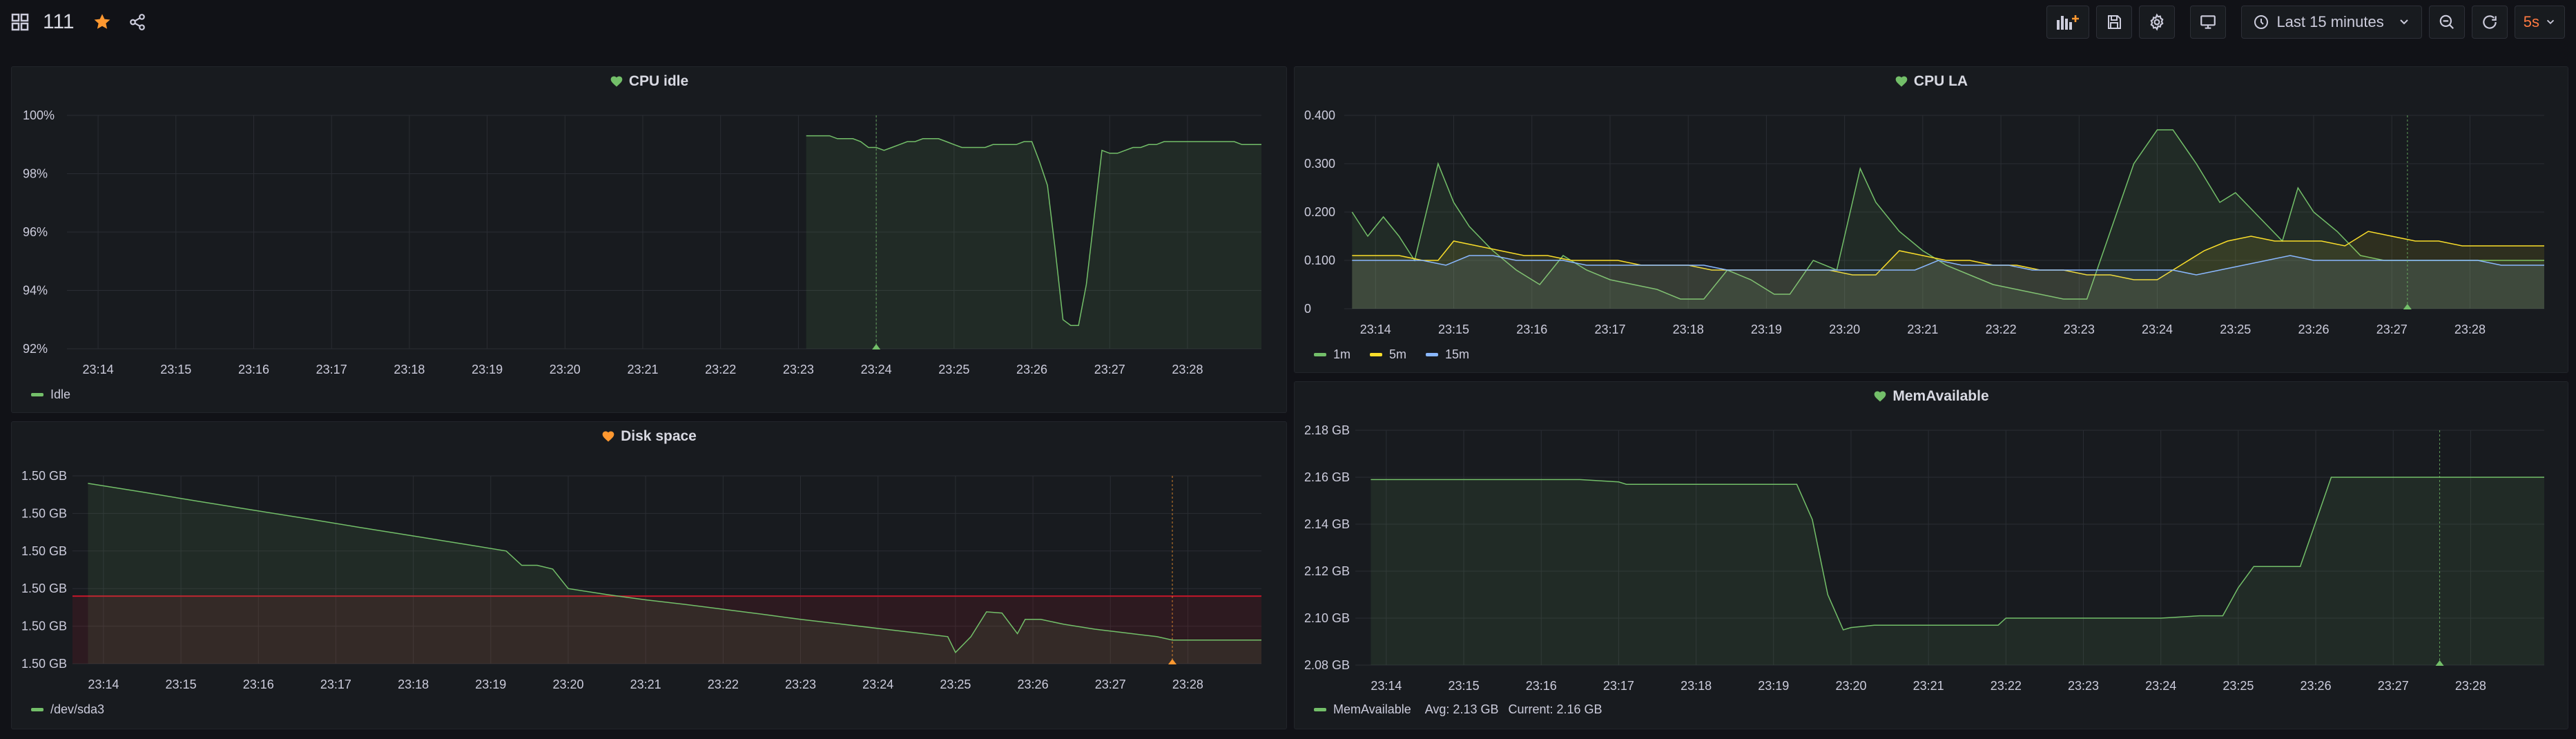 This screenshot has height=739, width=2576. What do you see at coordinates (51, 394) in the screenshot?
I see `legend-item: Idle` at bounding box center [51, 394].